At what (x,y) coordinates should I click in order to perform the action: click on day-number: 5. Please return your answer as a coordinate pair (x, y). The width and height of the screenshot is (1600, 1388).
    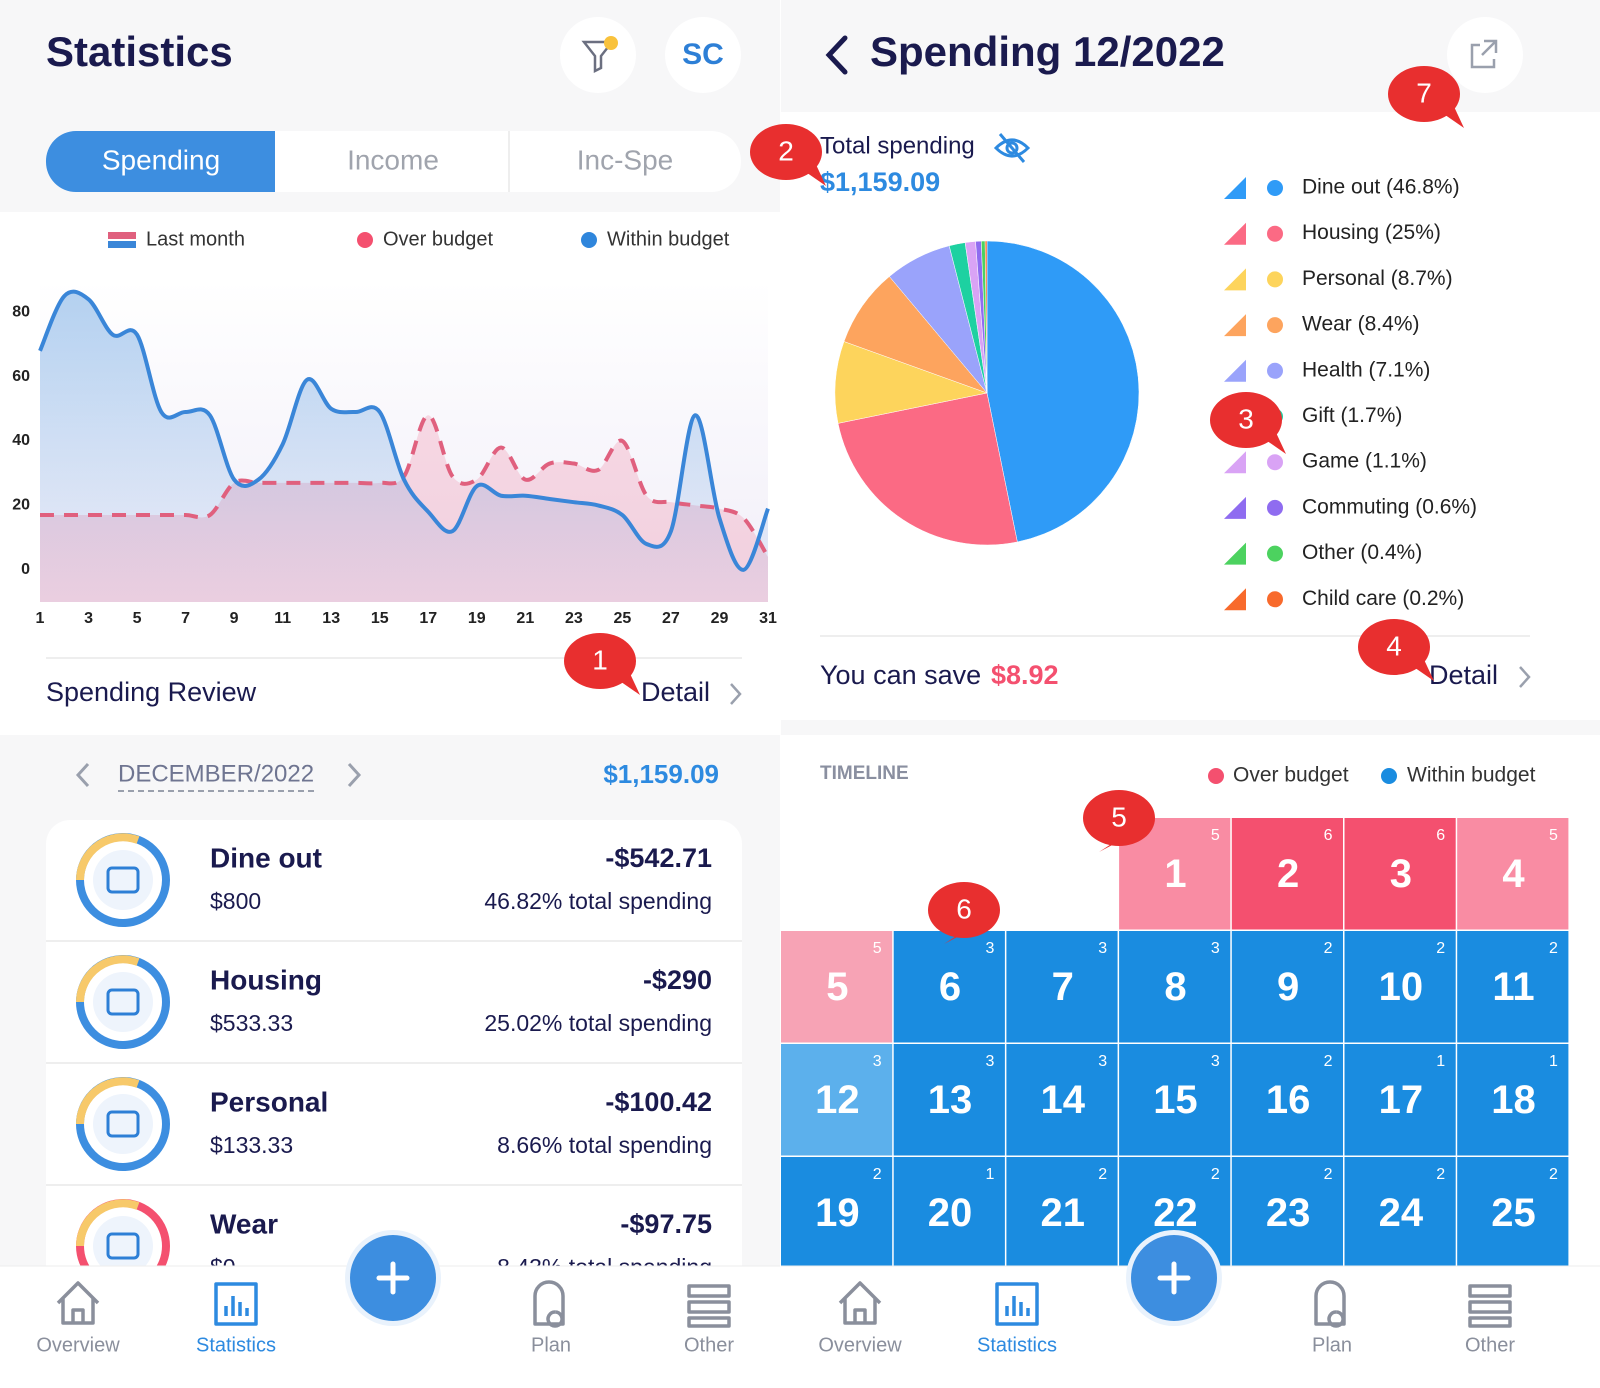
    Looking at the image, I should click on (837, 987).